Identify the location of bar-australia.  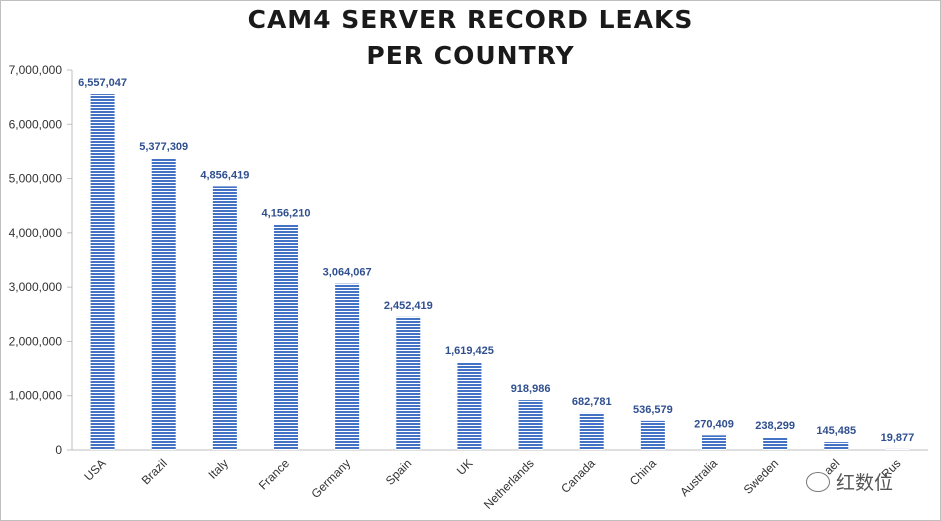
(714, 442).